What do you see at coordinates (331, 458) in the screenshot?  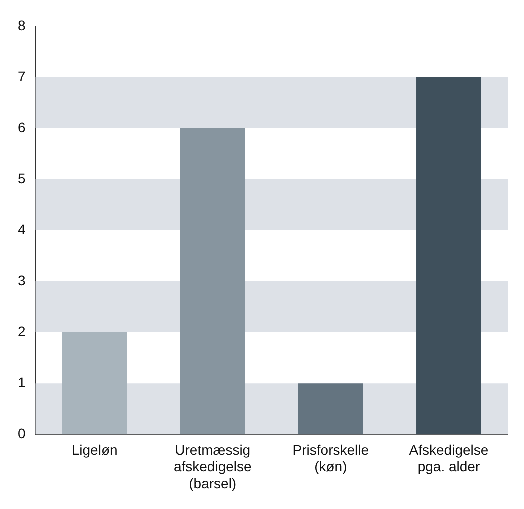 I see `x-tick-label: Prisforskelle (køn)` at bounding box center [331, 458].